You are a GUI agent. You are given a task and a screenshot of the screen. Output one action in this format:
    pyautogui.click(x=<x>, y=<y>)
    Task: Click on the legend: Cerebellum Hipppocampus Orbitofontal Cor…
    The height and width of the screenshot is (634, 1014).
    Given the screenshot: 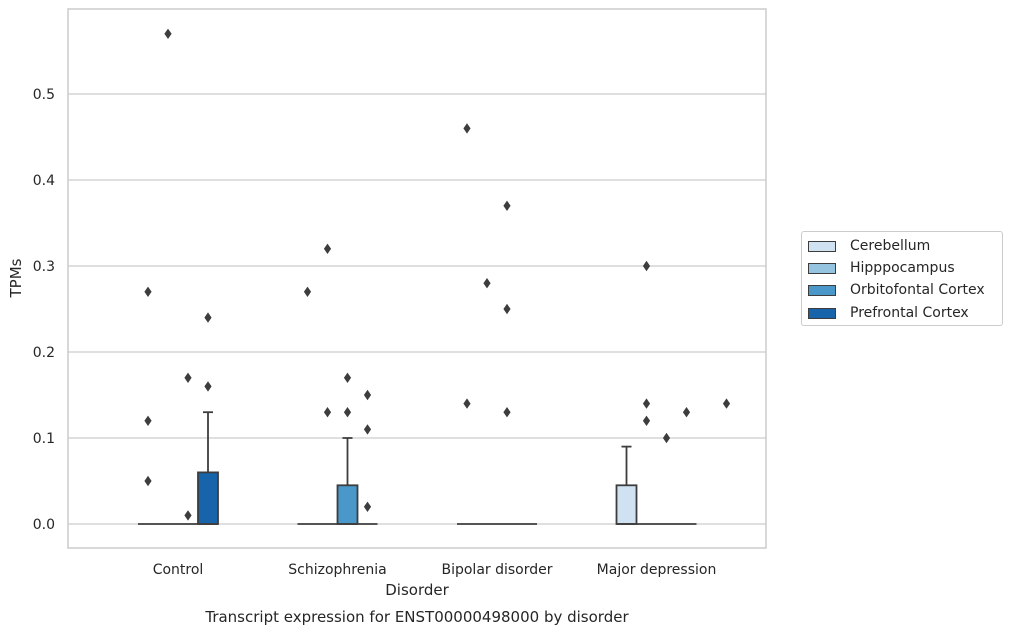 What is the action you would take?
    pyautogui.click(x=902, y=278)
    